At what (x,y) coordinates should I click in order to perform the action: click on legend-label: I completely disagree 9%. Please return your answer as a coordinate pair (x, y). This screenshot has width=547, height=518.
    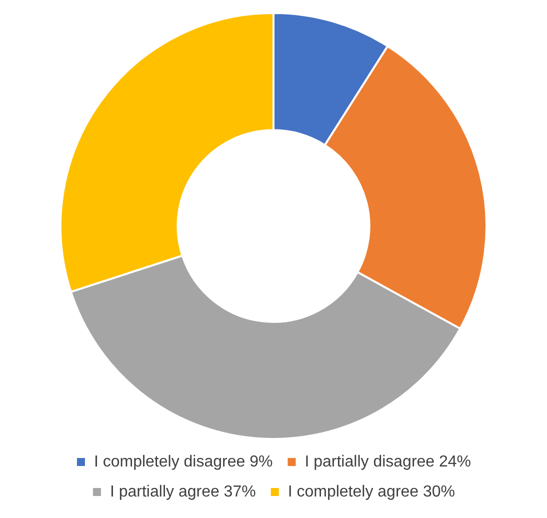
    Looking at the image, I should click on (183, 461).